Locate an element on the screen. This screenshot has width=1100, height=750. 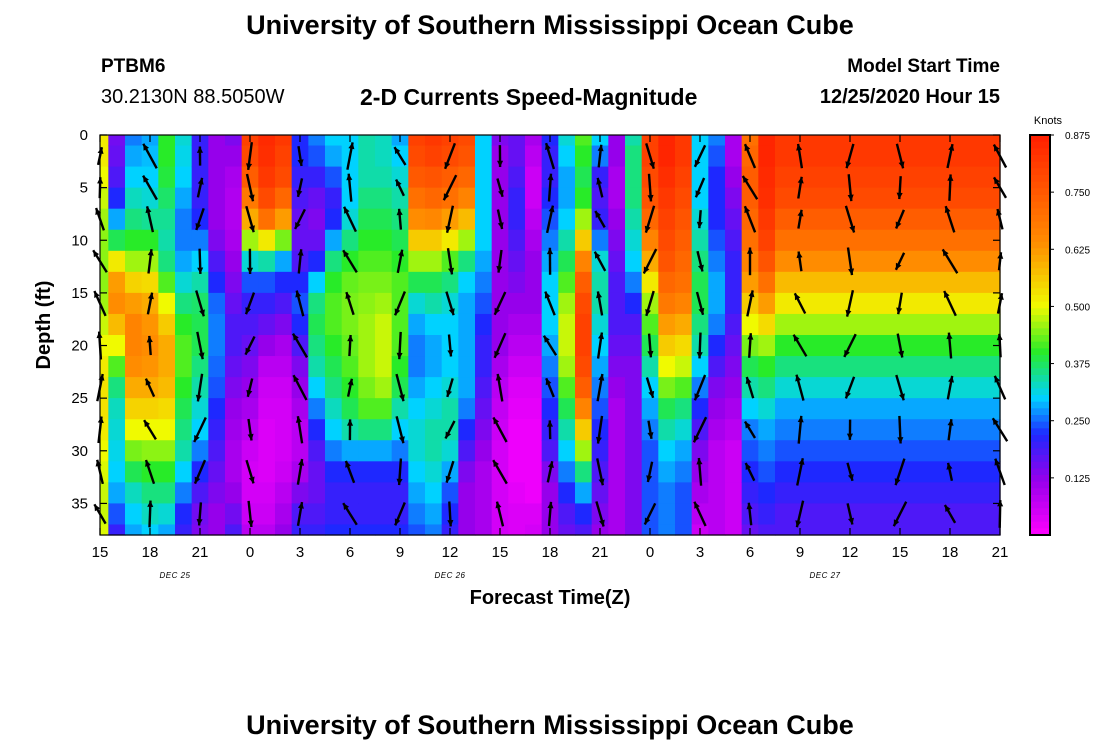
y-tick-label: 35 is located at coordinates (79, 503).